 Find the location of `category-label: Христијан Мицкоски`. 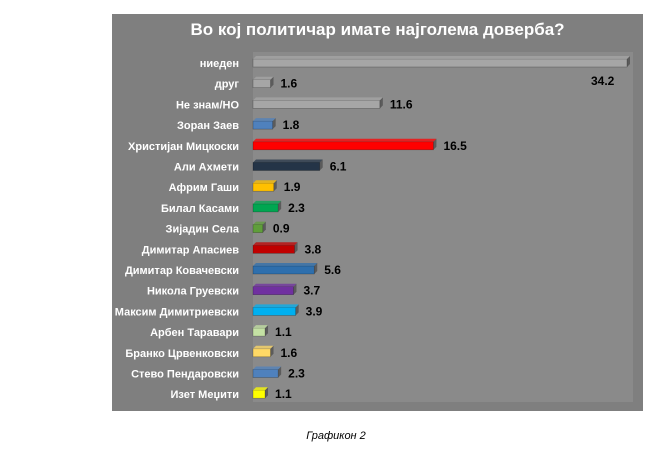

category-label: Христијан Мицкоски is located at coordinates (183, 147).